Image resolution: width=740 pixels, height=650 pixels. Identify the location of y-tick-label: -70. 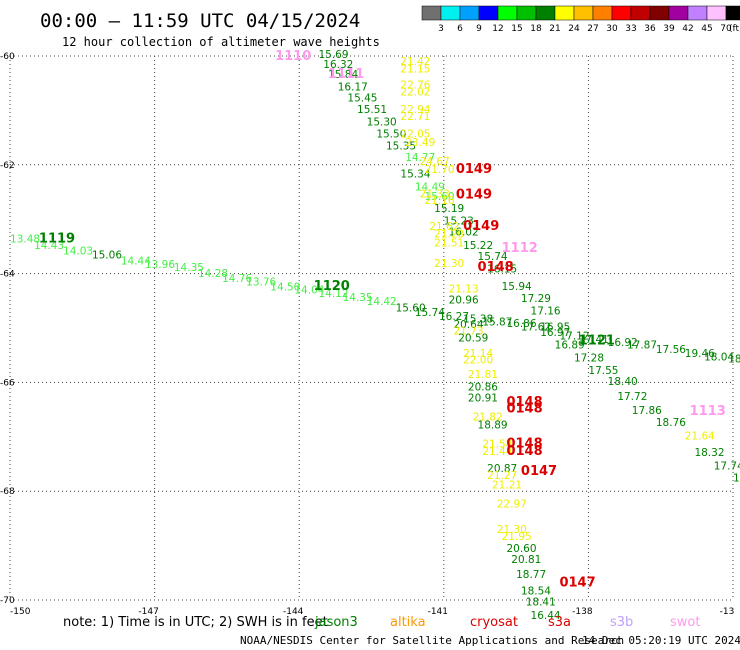
(7, 601).